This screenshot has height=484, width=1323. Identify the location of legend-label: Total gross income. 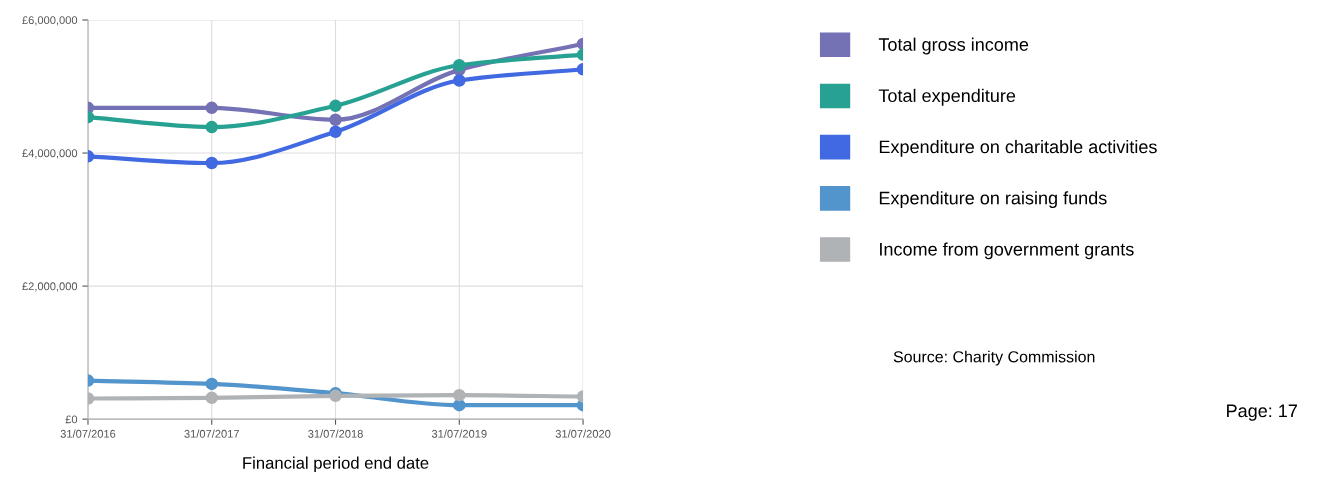
(953, 46).